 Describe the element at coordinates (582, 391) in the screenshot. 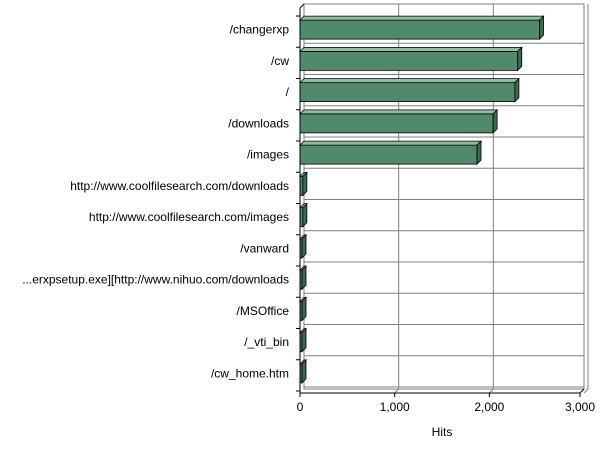

I see `x-axis-depth` at that location.